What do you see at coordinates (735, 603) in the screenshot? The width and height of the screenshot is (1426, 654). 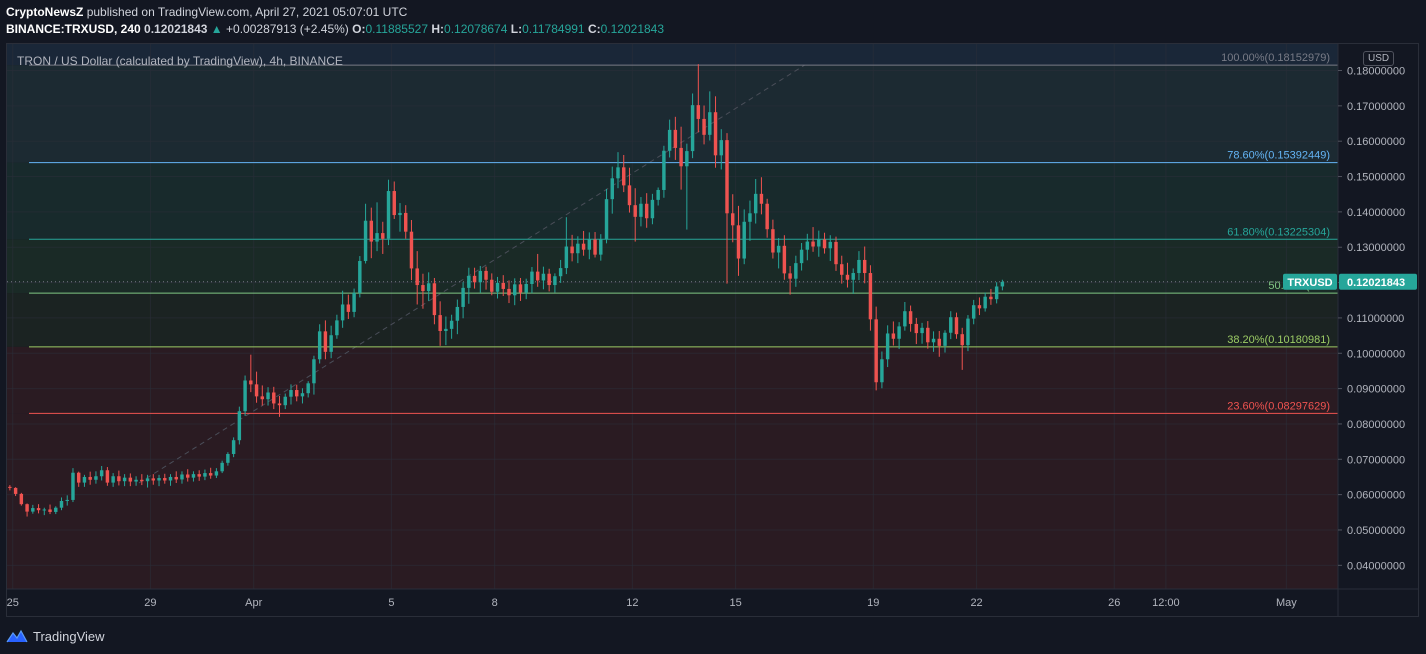 I see `x-tick-label: 15` at bounding box center [735, 603].